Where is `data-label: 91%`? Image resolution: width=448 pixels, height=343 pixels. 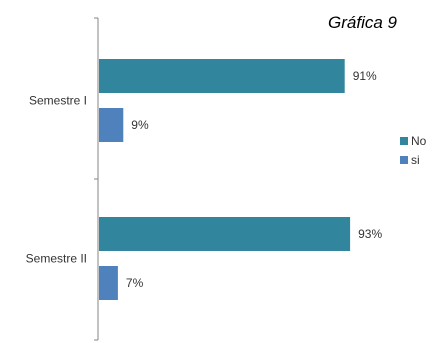
data-label: 91% is located at coordinates (365, 76).